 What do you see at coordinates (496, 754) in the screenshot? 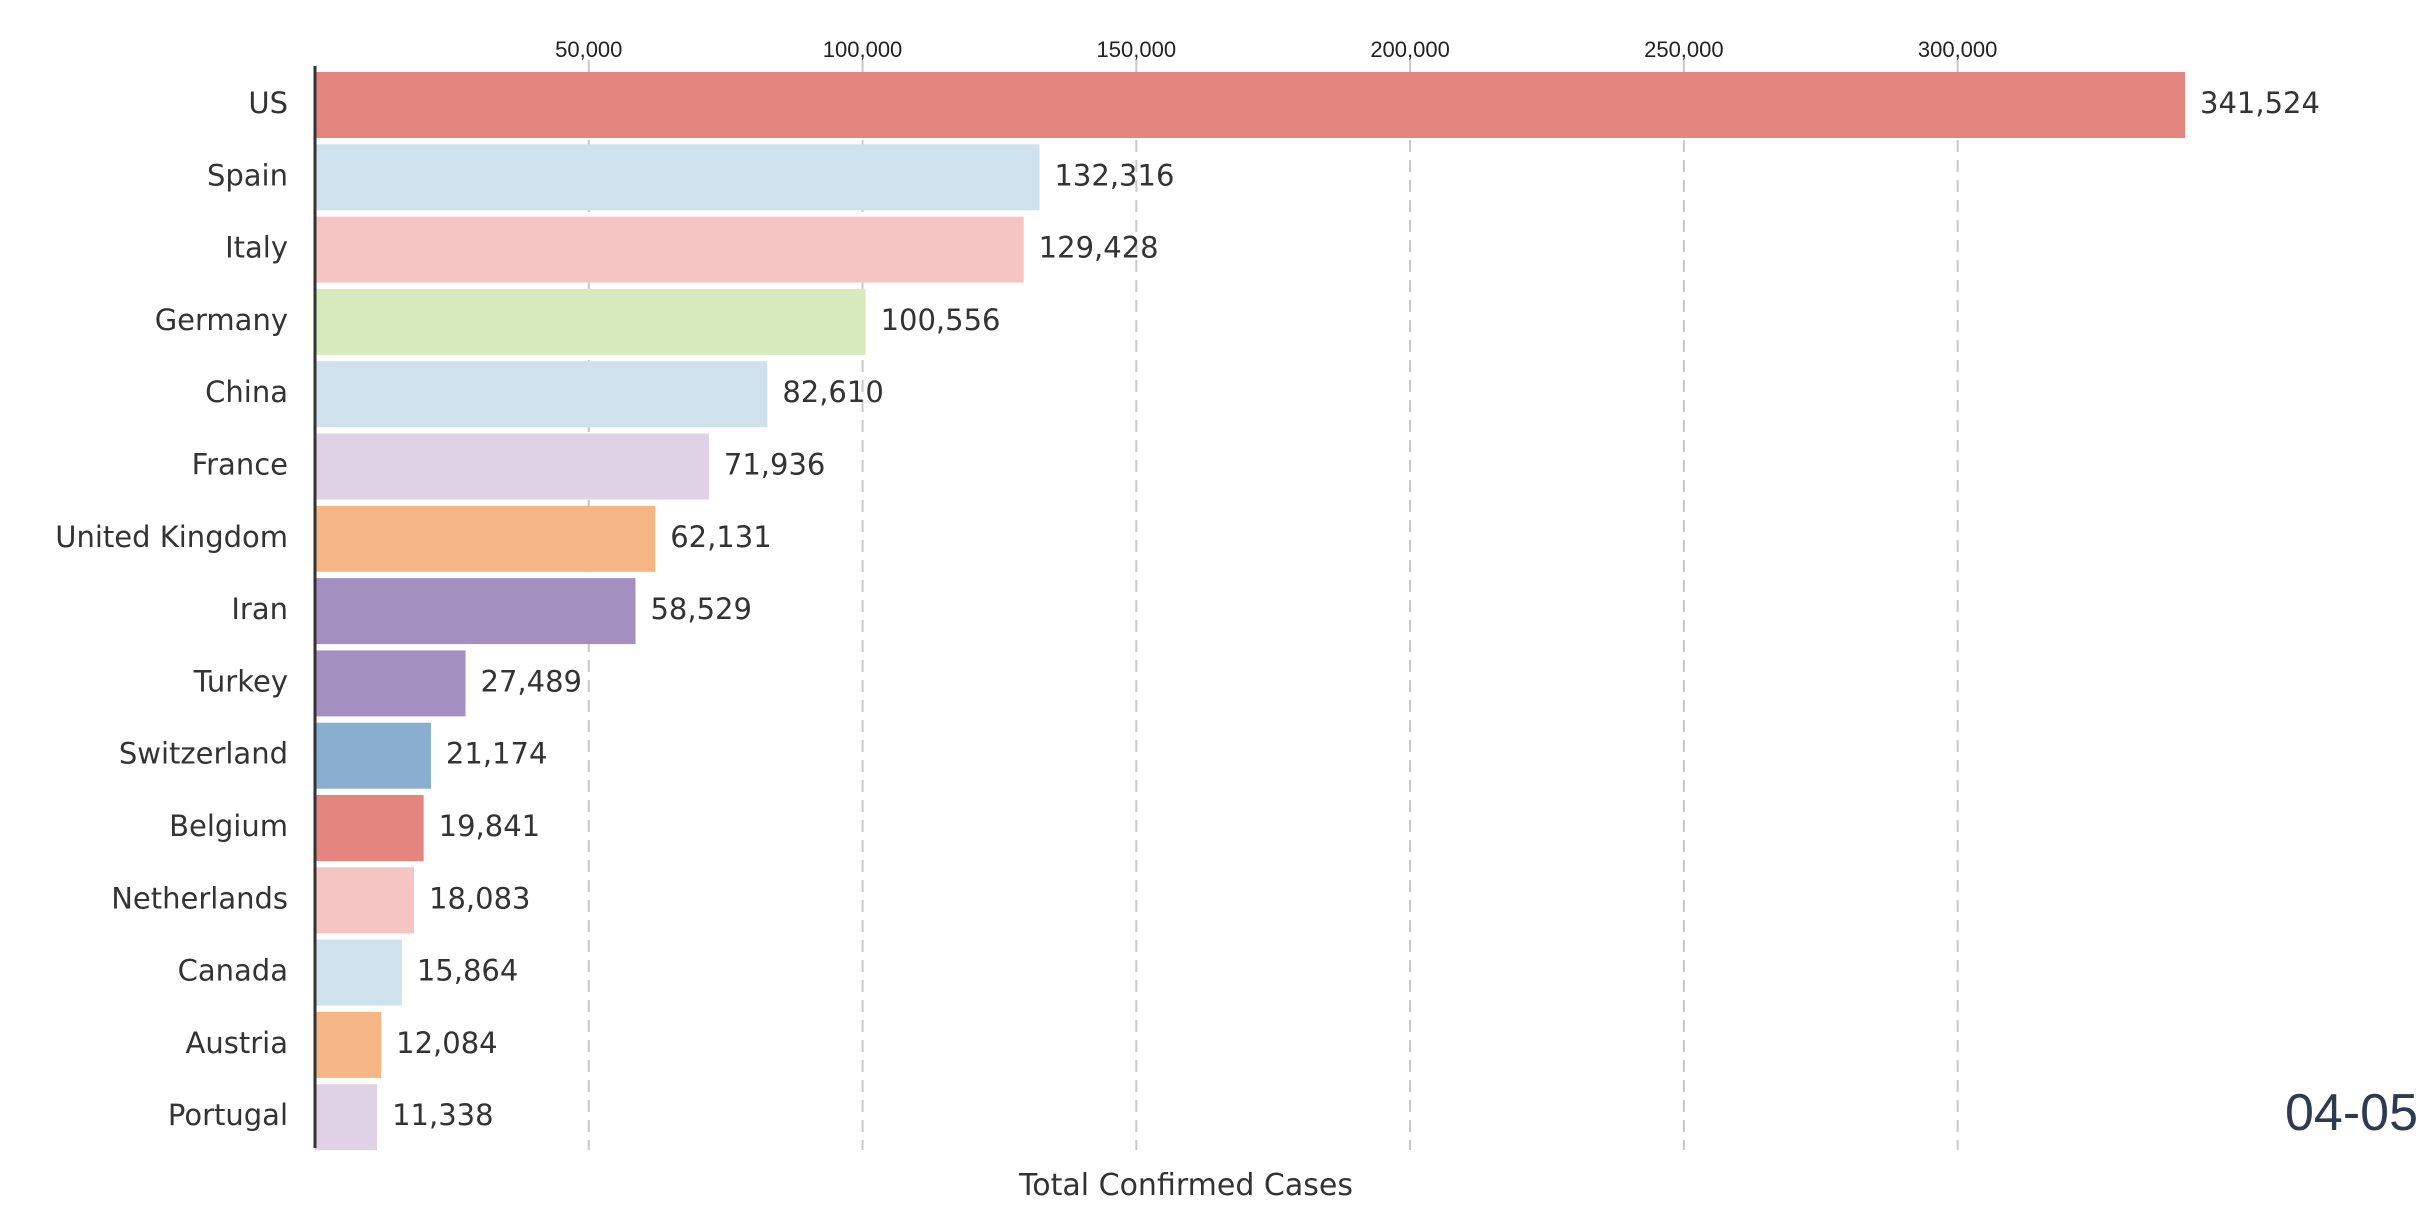
I see `value-label: 21,174` at bounding box center [496, 754].